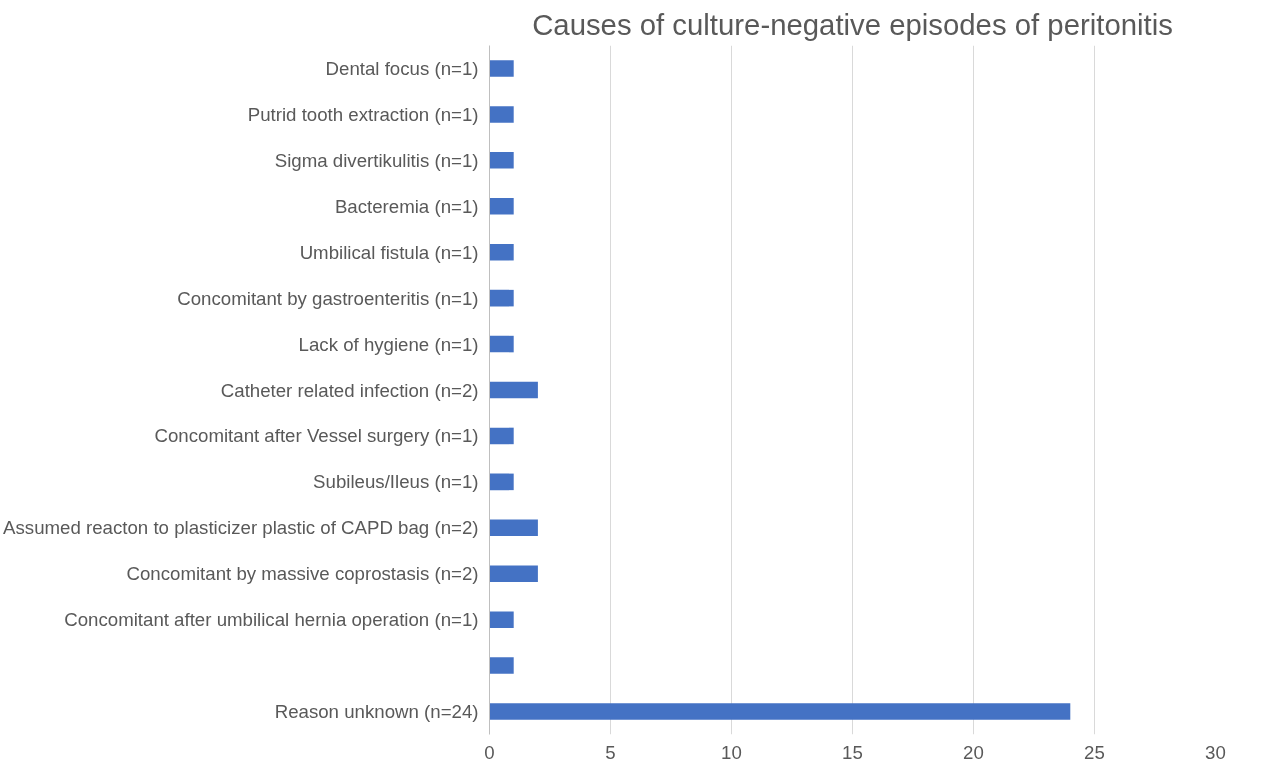 This screenshot has width=1261, height=767. Describe the element at coordinates (1215, 752) in the screenshot. I see `x-tick-label: 30` at that location.